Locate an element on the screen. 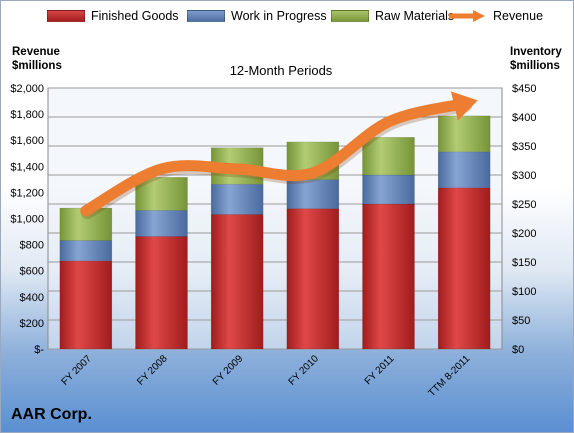 This screenshot has width=574, height=433. left-tick-label: $1,000 is located at coordinates (27, 220).